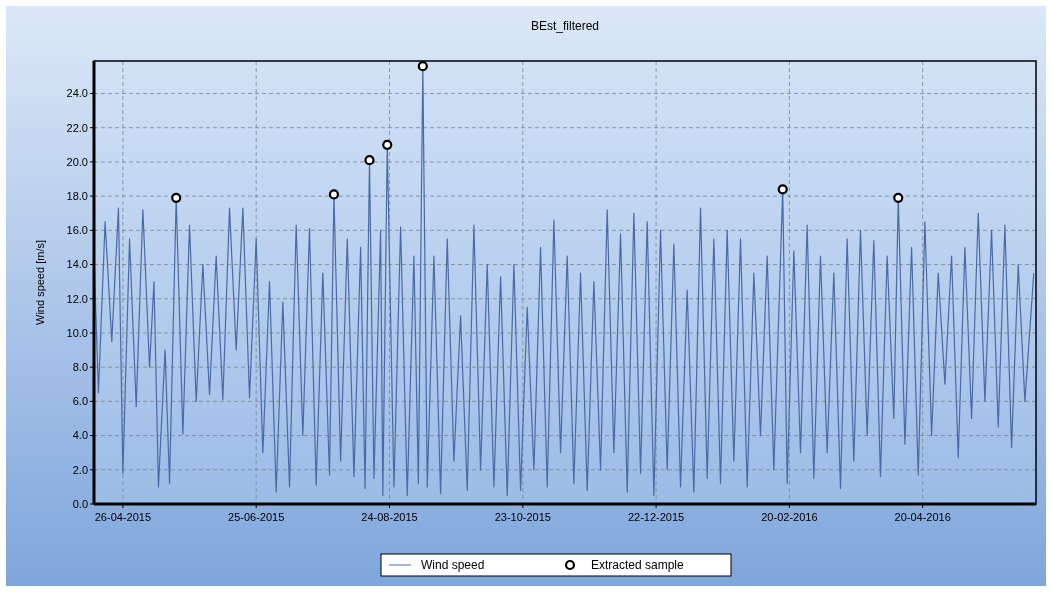 This screenshot has height=592, width=1052. I want to click on y-tick-label: 12.0, so click(77, 298).